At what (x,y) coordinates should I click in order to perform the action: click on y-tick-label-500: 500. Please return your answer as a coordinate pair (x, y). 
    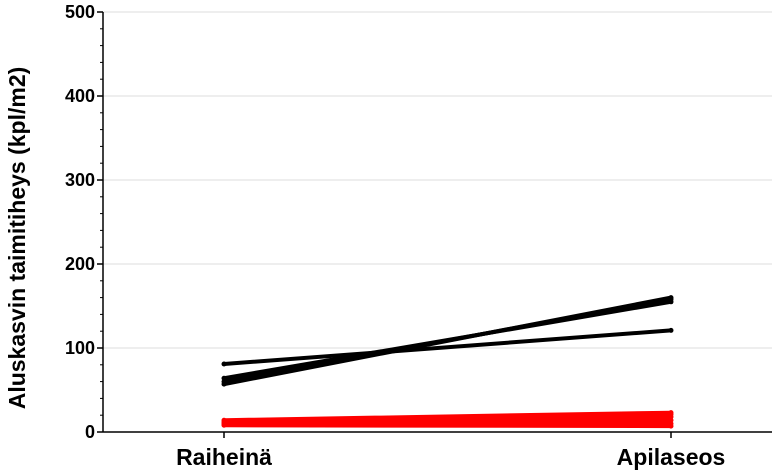
    Looking at the image, I should click on (80, 12).